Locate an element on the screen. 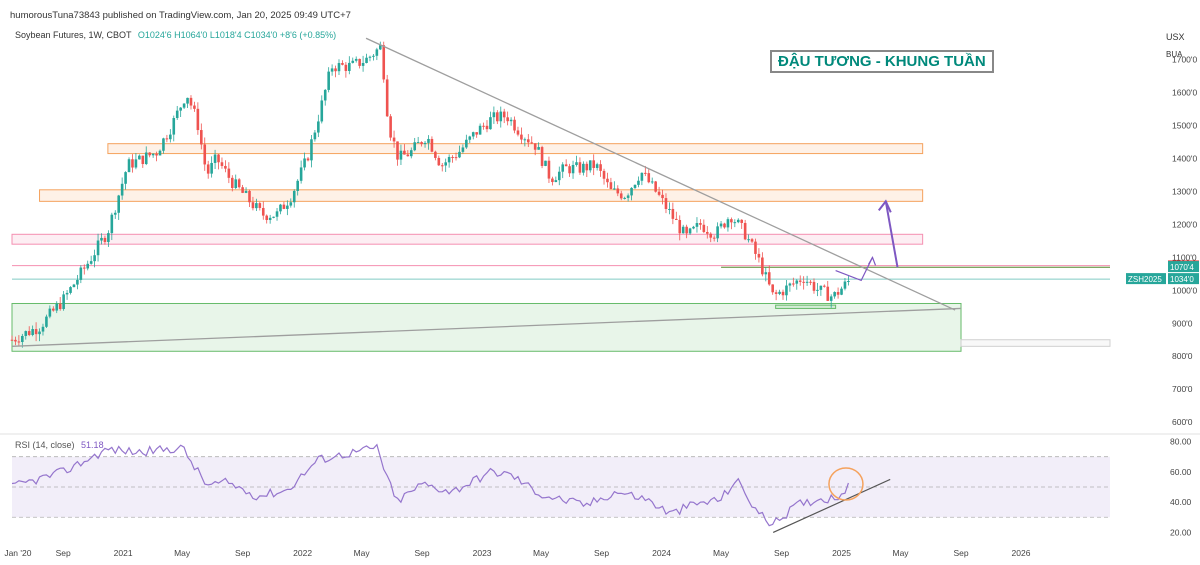 This screenshot has width=1200, height=565. price-tick-label: 1700'0 is located at coordinates (1185, 60).